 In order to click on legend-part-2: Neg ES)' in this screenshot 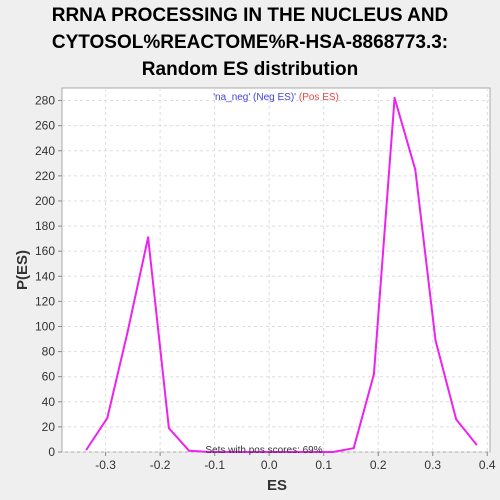, I will do `click(277, 97)`.